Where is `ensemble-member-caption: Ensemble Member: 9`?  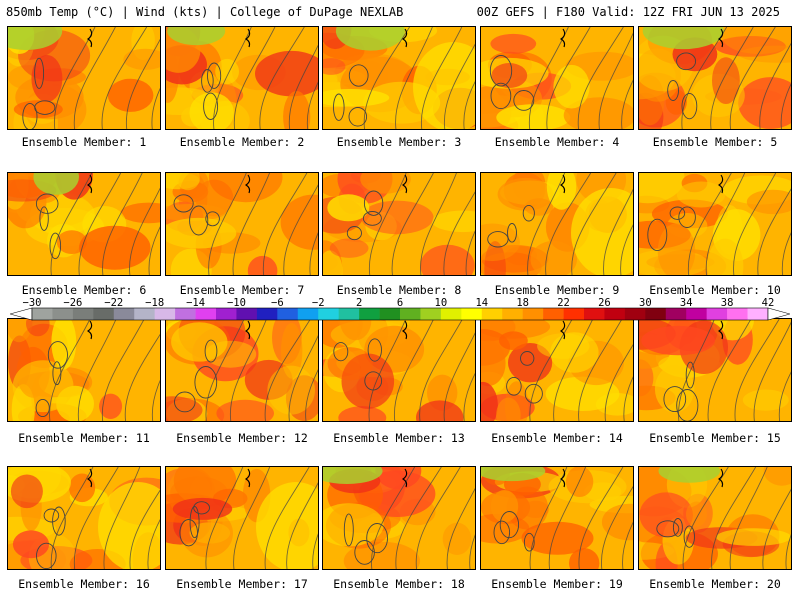 ensemble-member-caption: Ensemble Member: 9 is located at coordinates (557, 290).